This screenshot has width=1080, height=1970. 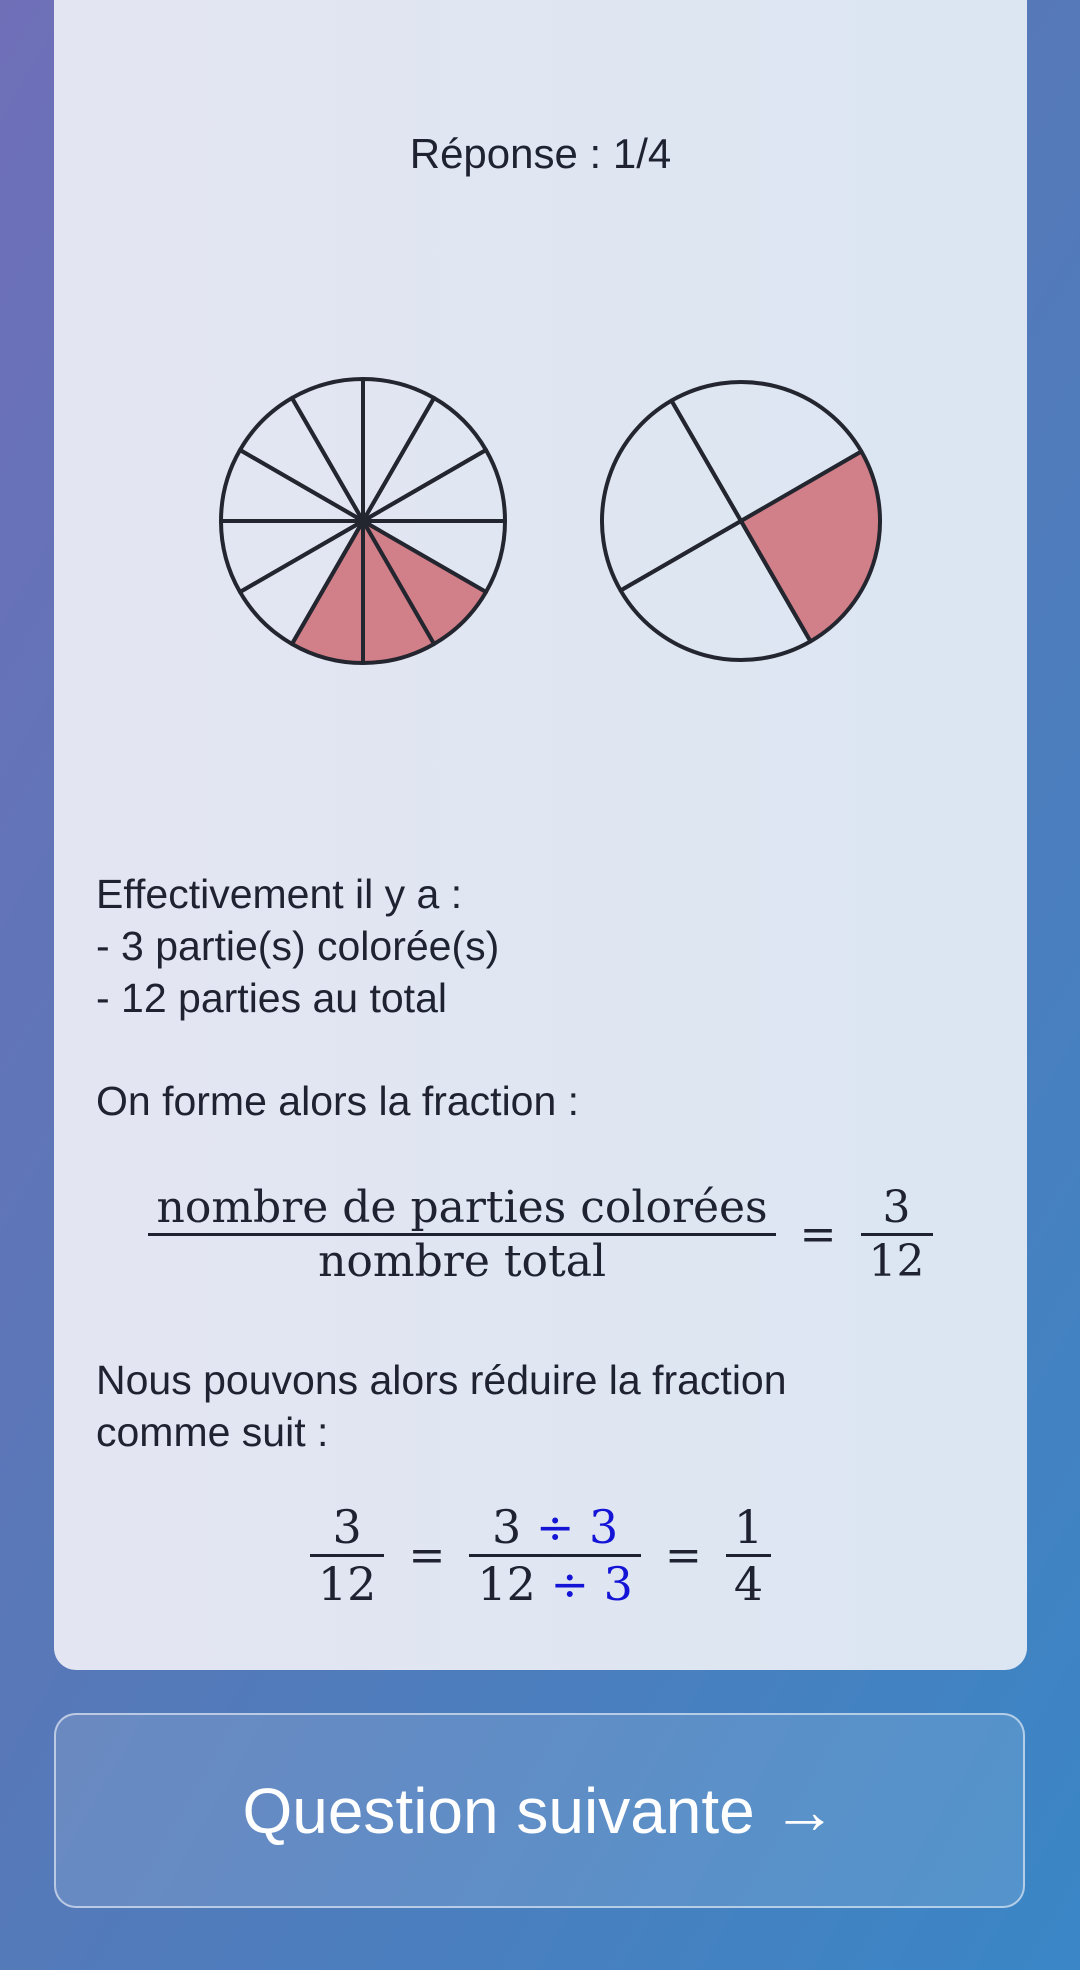 What do you see at coordinates (462, 1261) in the screenshot?
I see `fraction-denominator: nombre total` at bounding box center [462, 1261].